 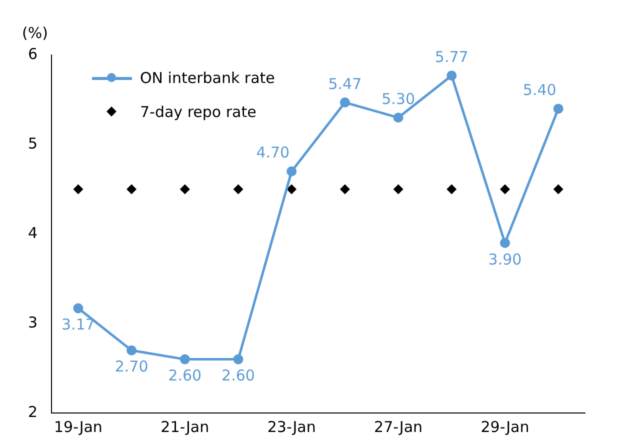 I want to click on data-label: 4.70, so click(x=273, y=153).